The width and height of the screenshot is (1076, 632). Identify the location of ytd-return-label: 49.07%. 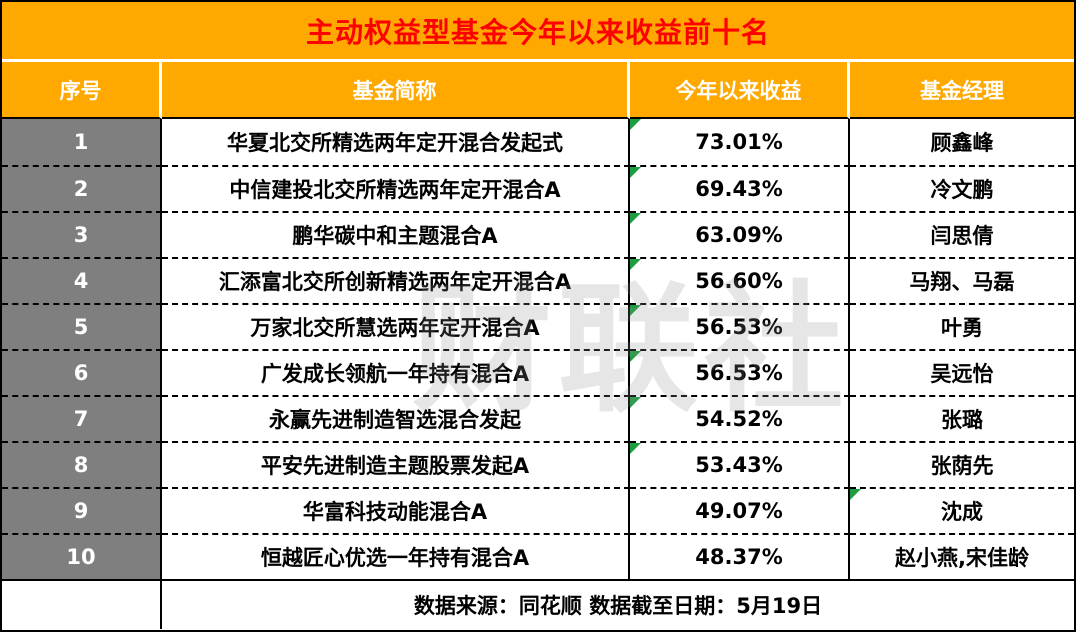
(739, 511).